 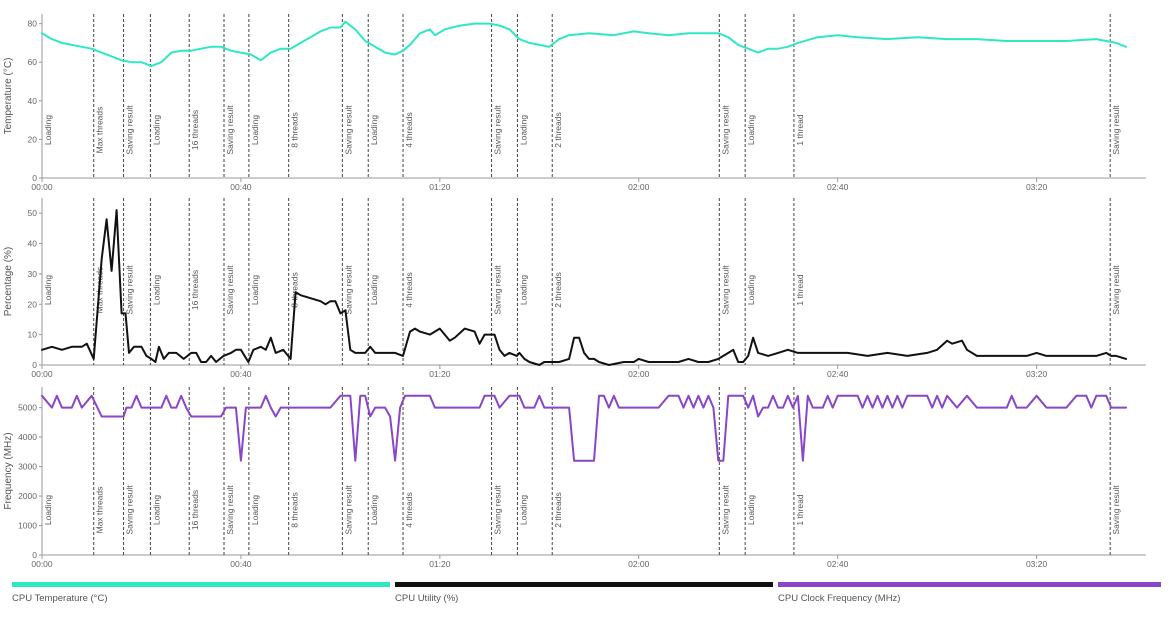 What do you see at coordinates (33, 335) in the screenshot?
I see `y-tick-label: 10` at bounding box center [33, 335].